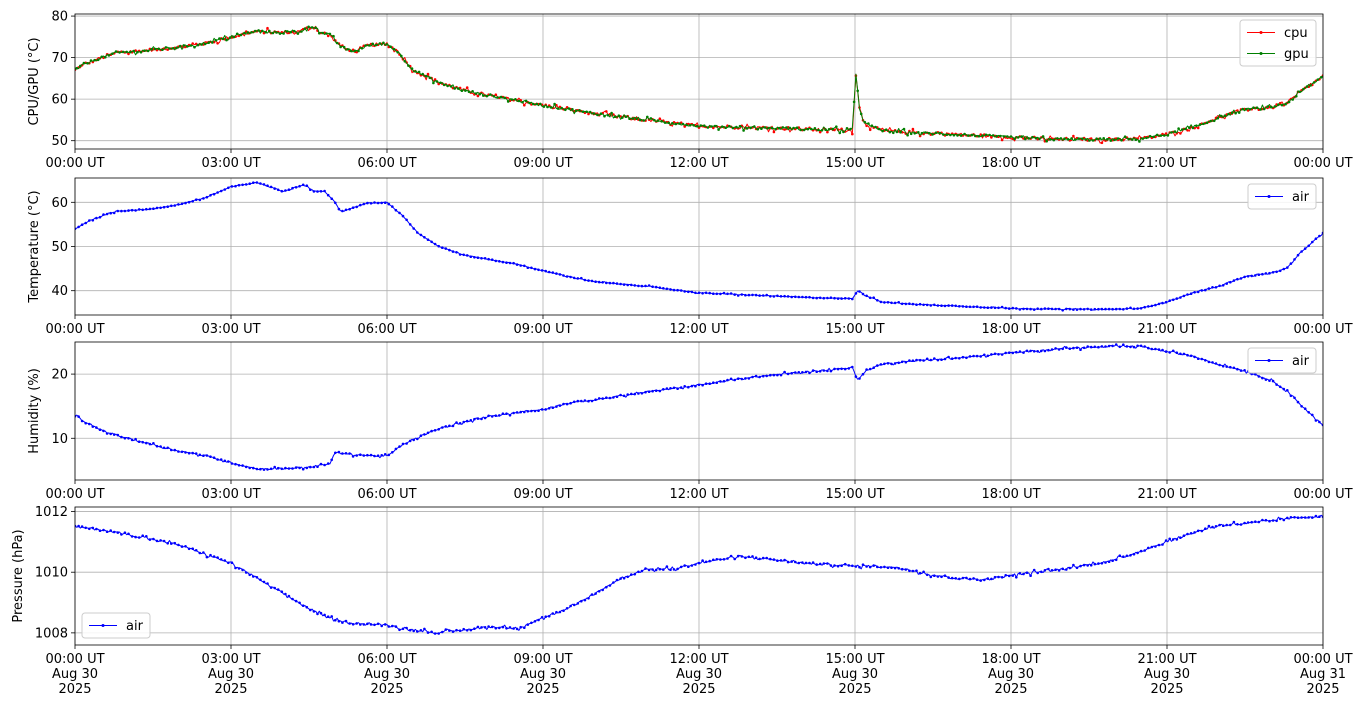 The height and width of the screenshot is (711, 1364). I want to click on y-axis-label: Temperature (°C), so click(34, 246).